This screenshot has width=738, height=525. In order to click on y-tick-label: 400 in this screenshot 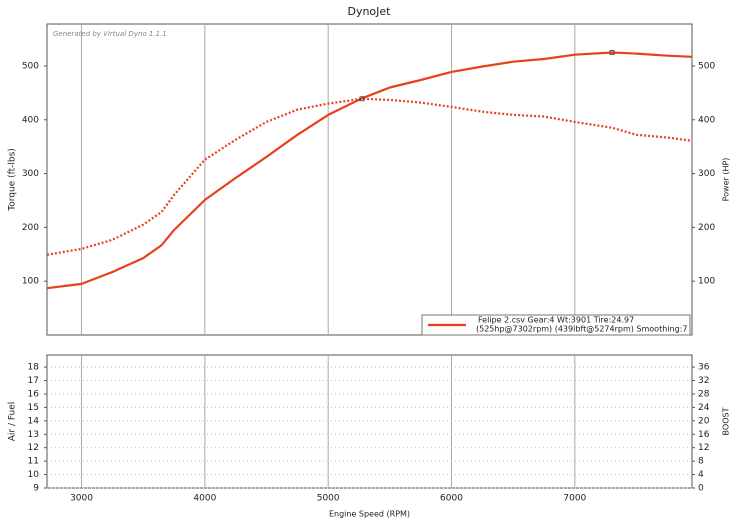, I will do `click(30, 120)`.